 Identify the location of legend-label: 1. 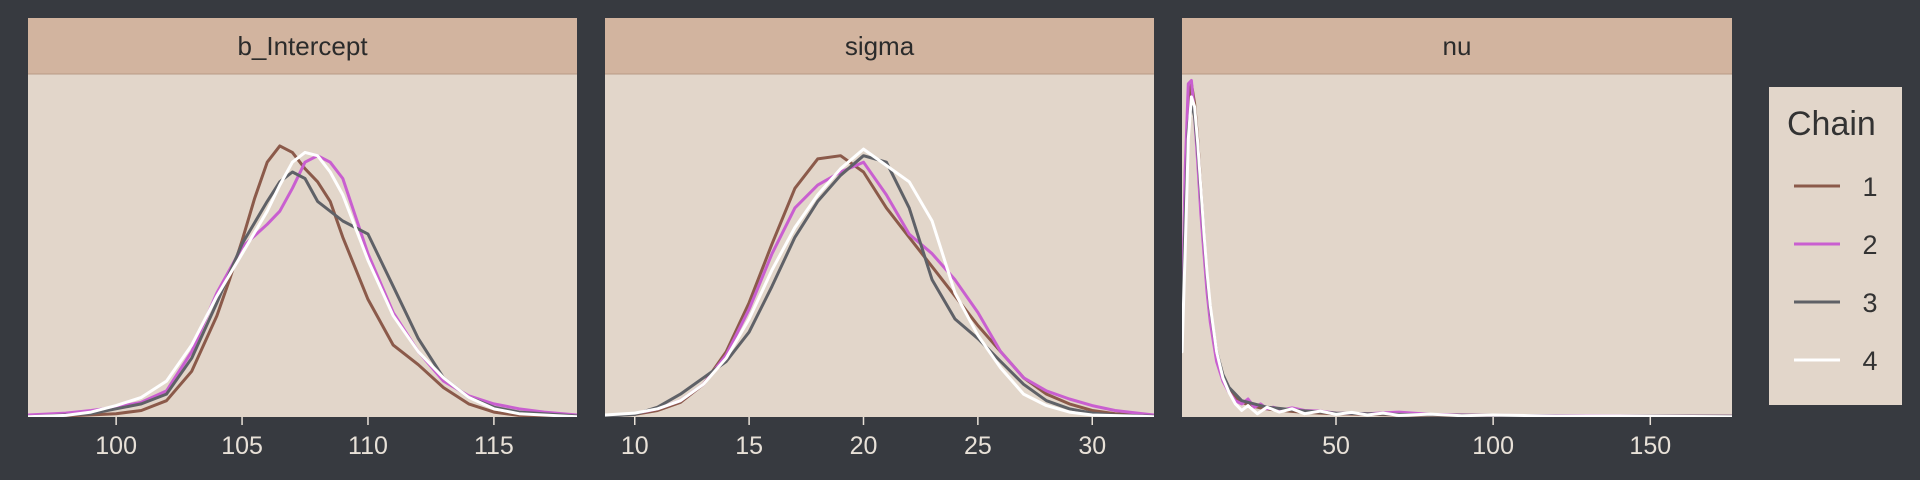
(1869, 187).